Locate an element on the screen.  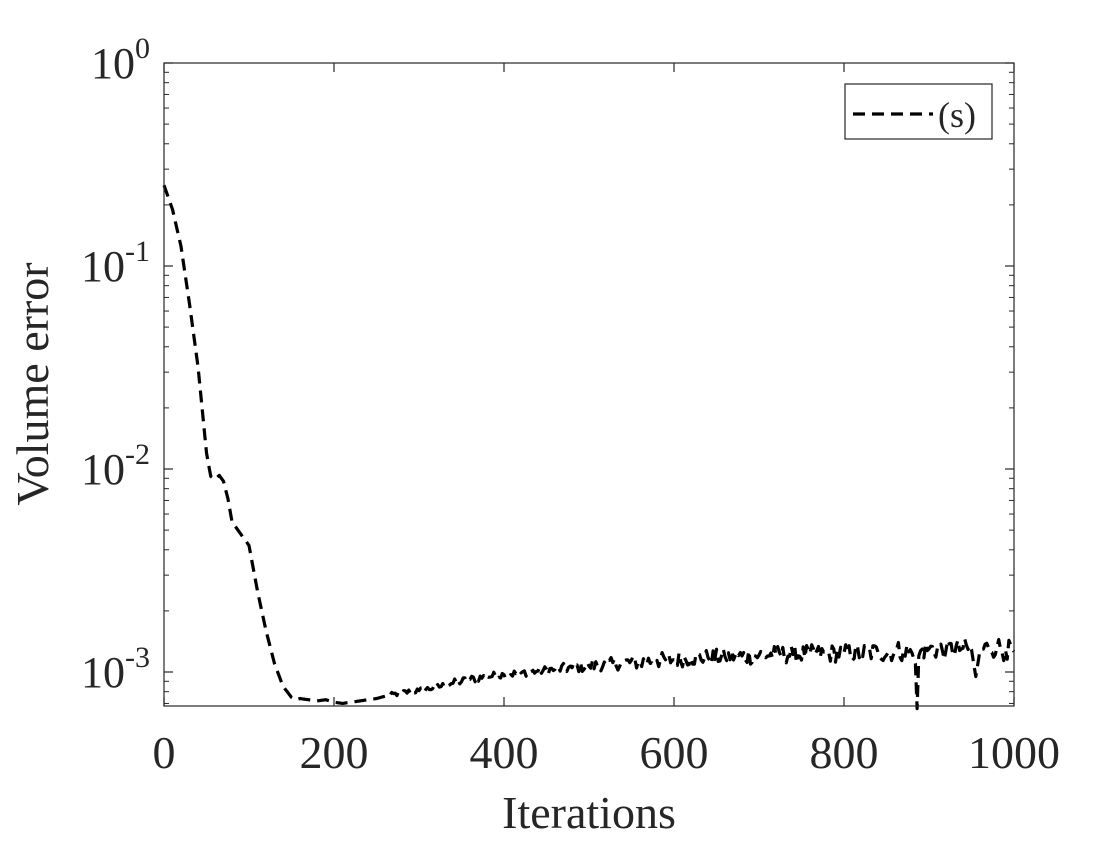
y-axis-label: Volume error is located at coordinates (32, 383).